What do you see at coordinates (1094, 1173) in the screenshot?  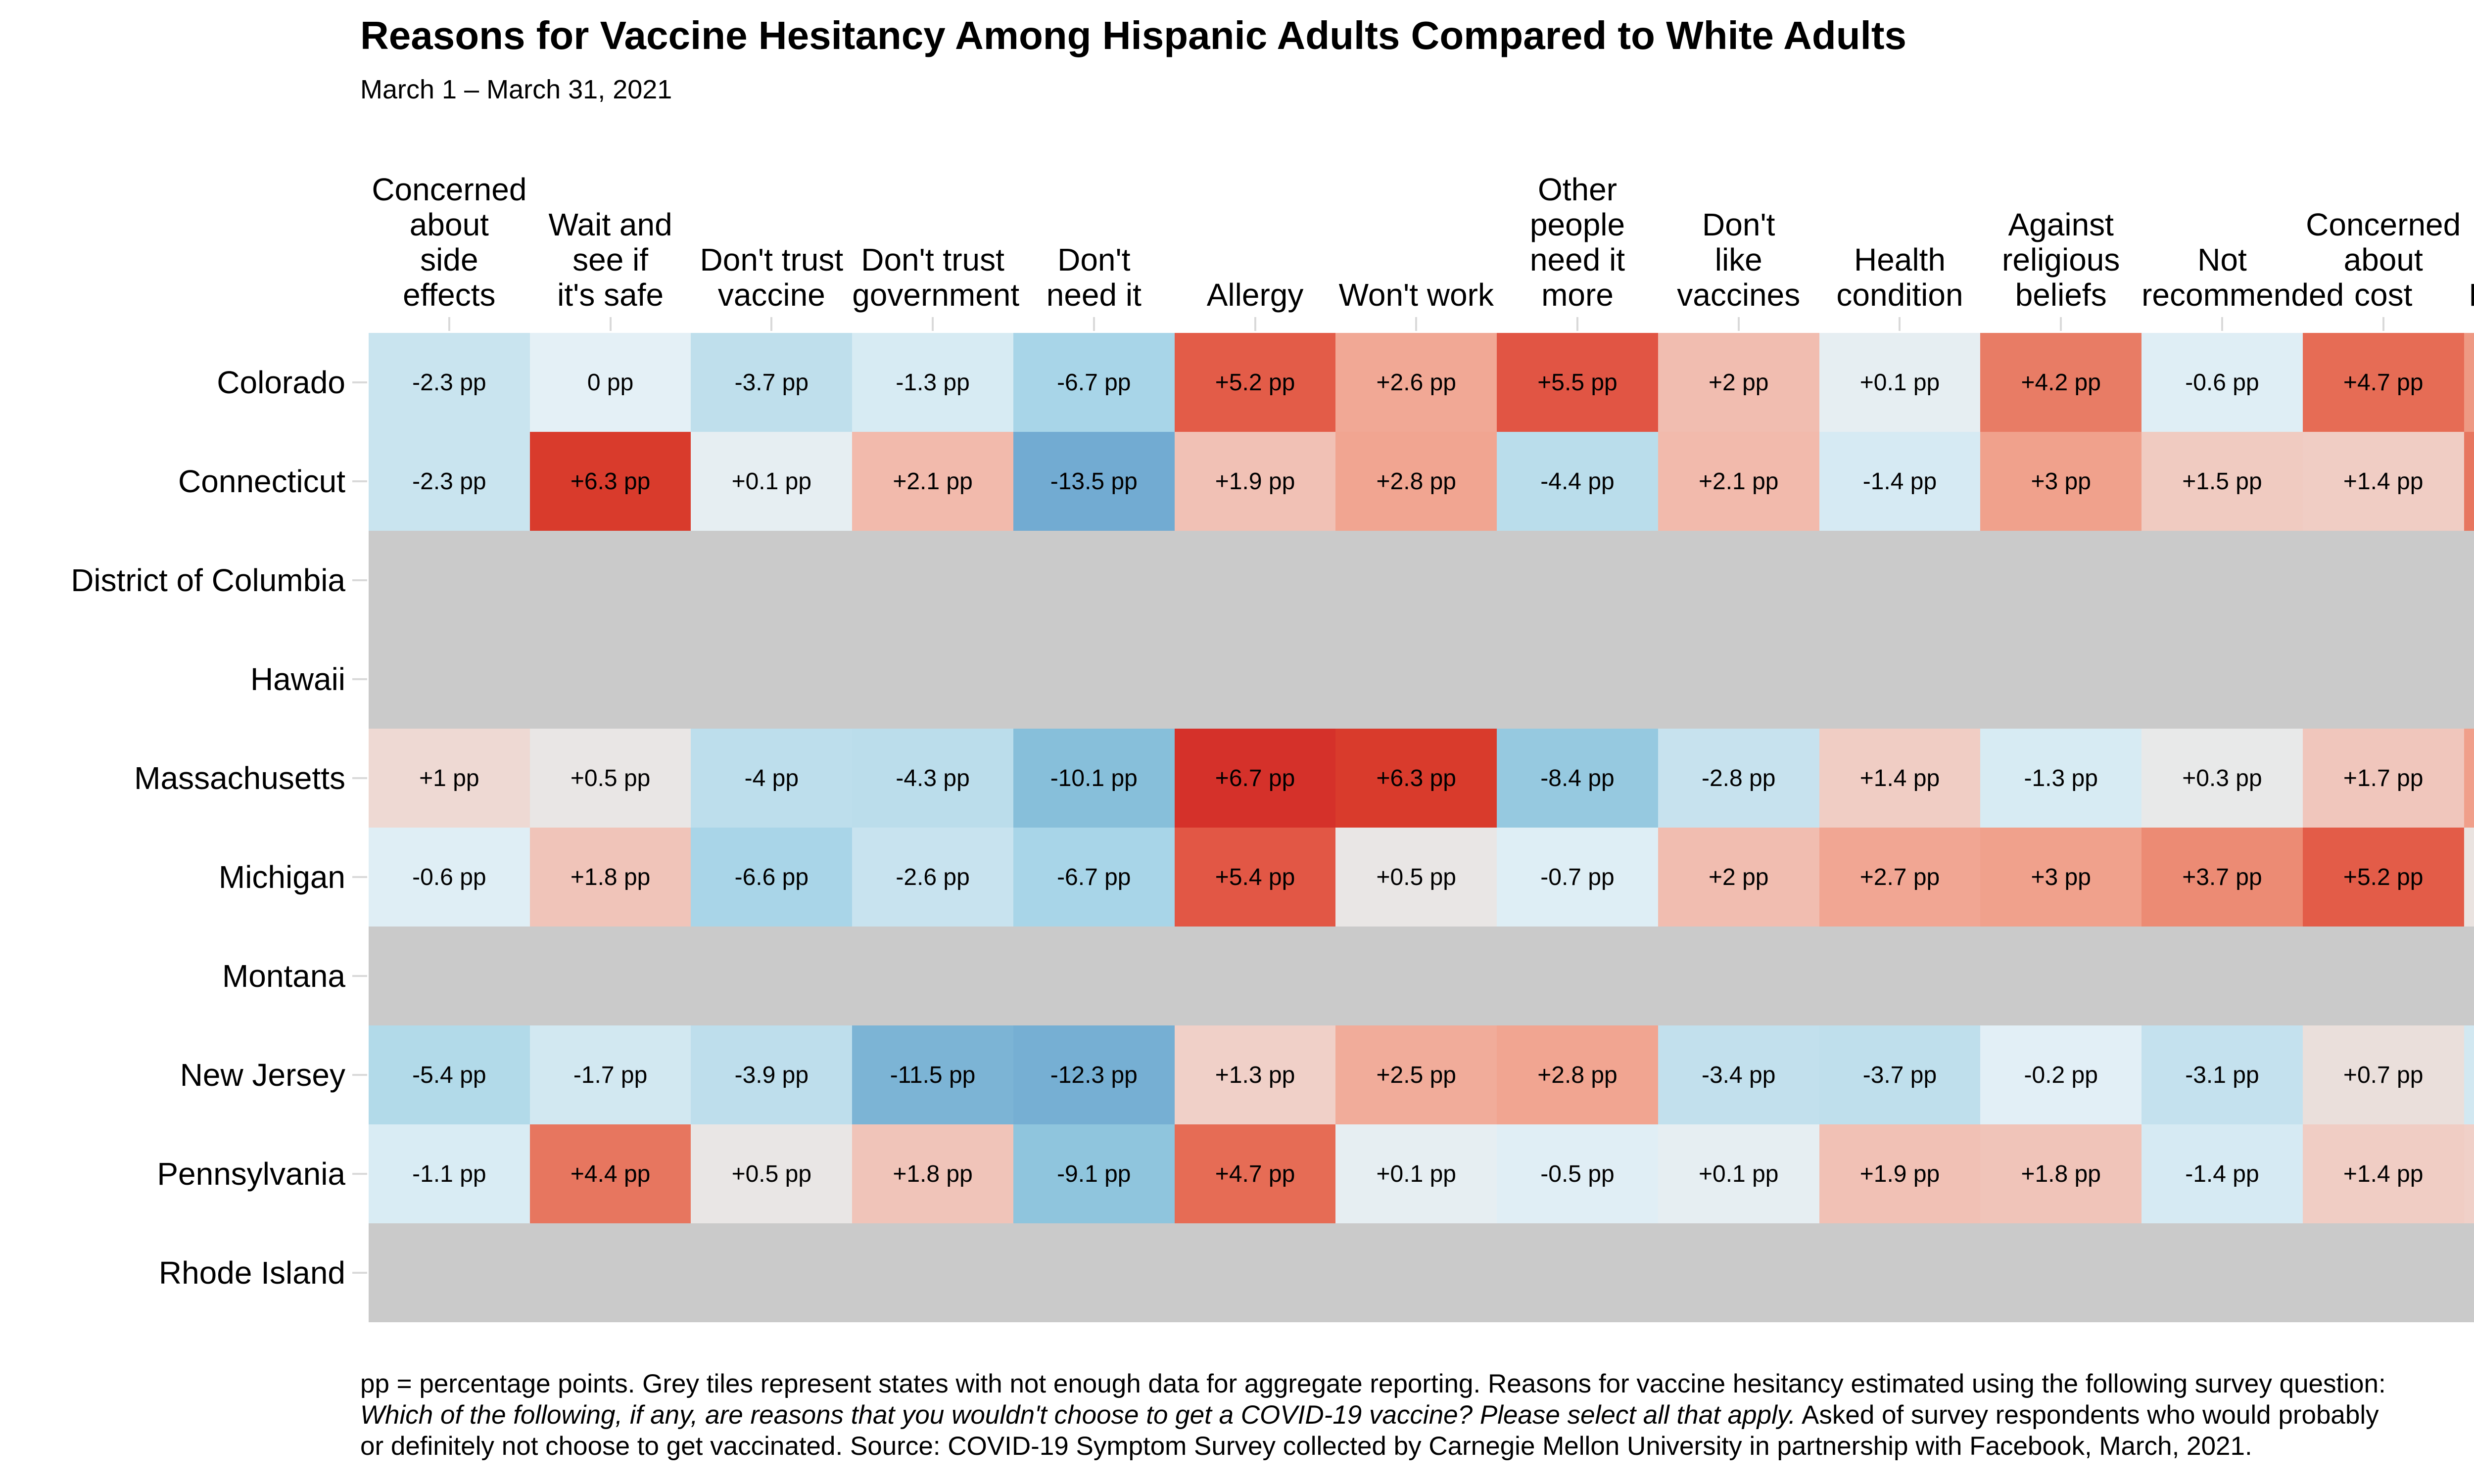 I see `heatmap-cell: -9.1 pp` at bounding box center [1094, 1173].